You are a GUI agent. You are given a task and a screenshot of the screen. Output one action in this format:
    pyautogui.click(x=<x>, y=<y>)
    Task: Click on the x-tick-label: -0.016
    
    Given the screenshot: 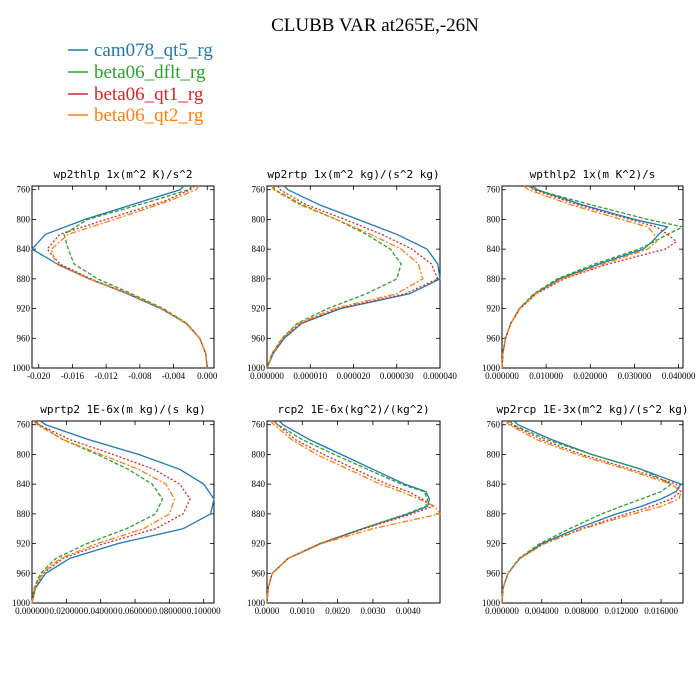 What is the action you would take?
    pyautogui.click(x=73, y=376)
    